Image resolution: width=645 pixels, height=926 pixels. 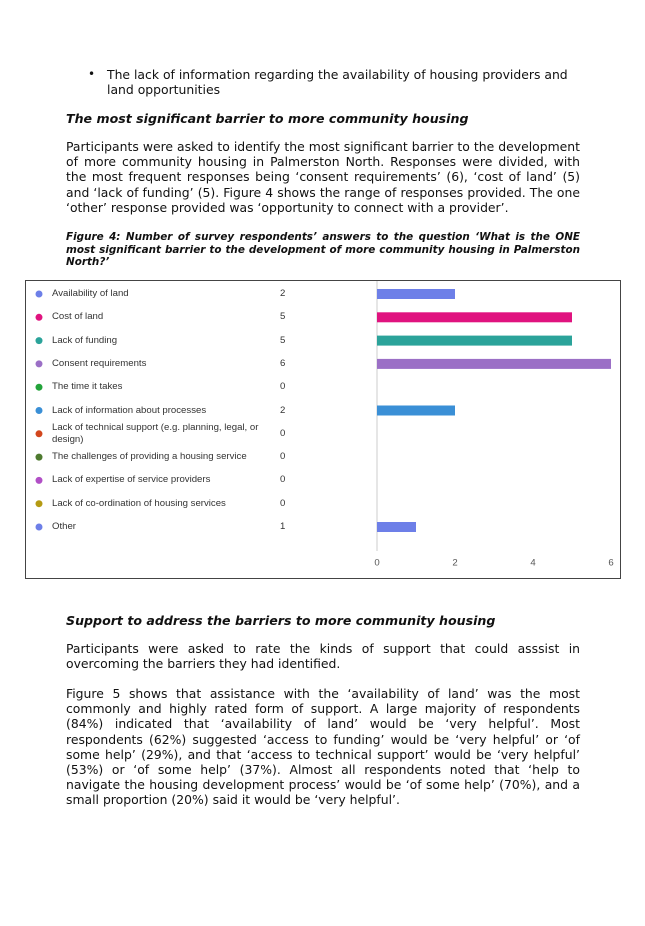 I want to click on value-label: 6, so click(x=283, y=363).